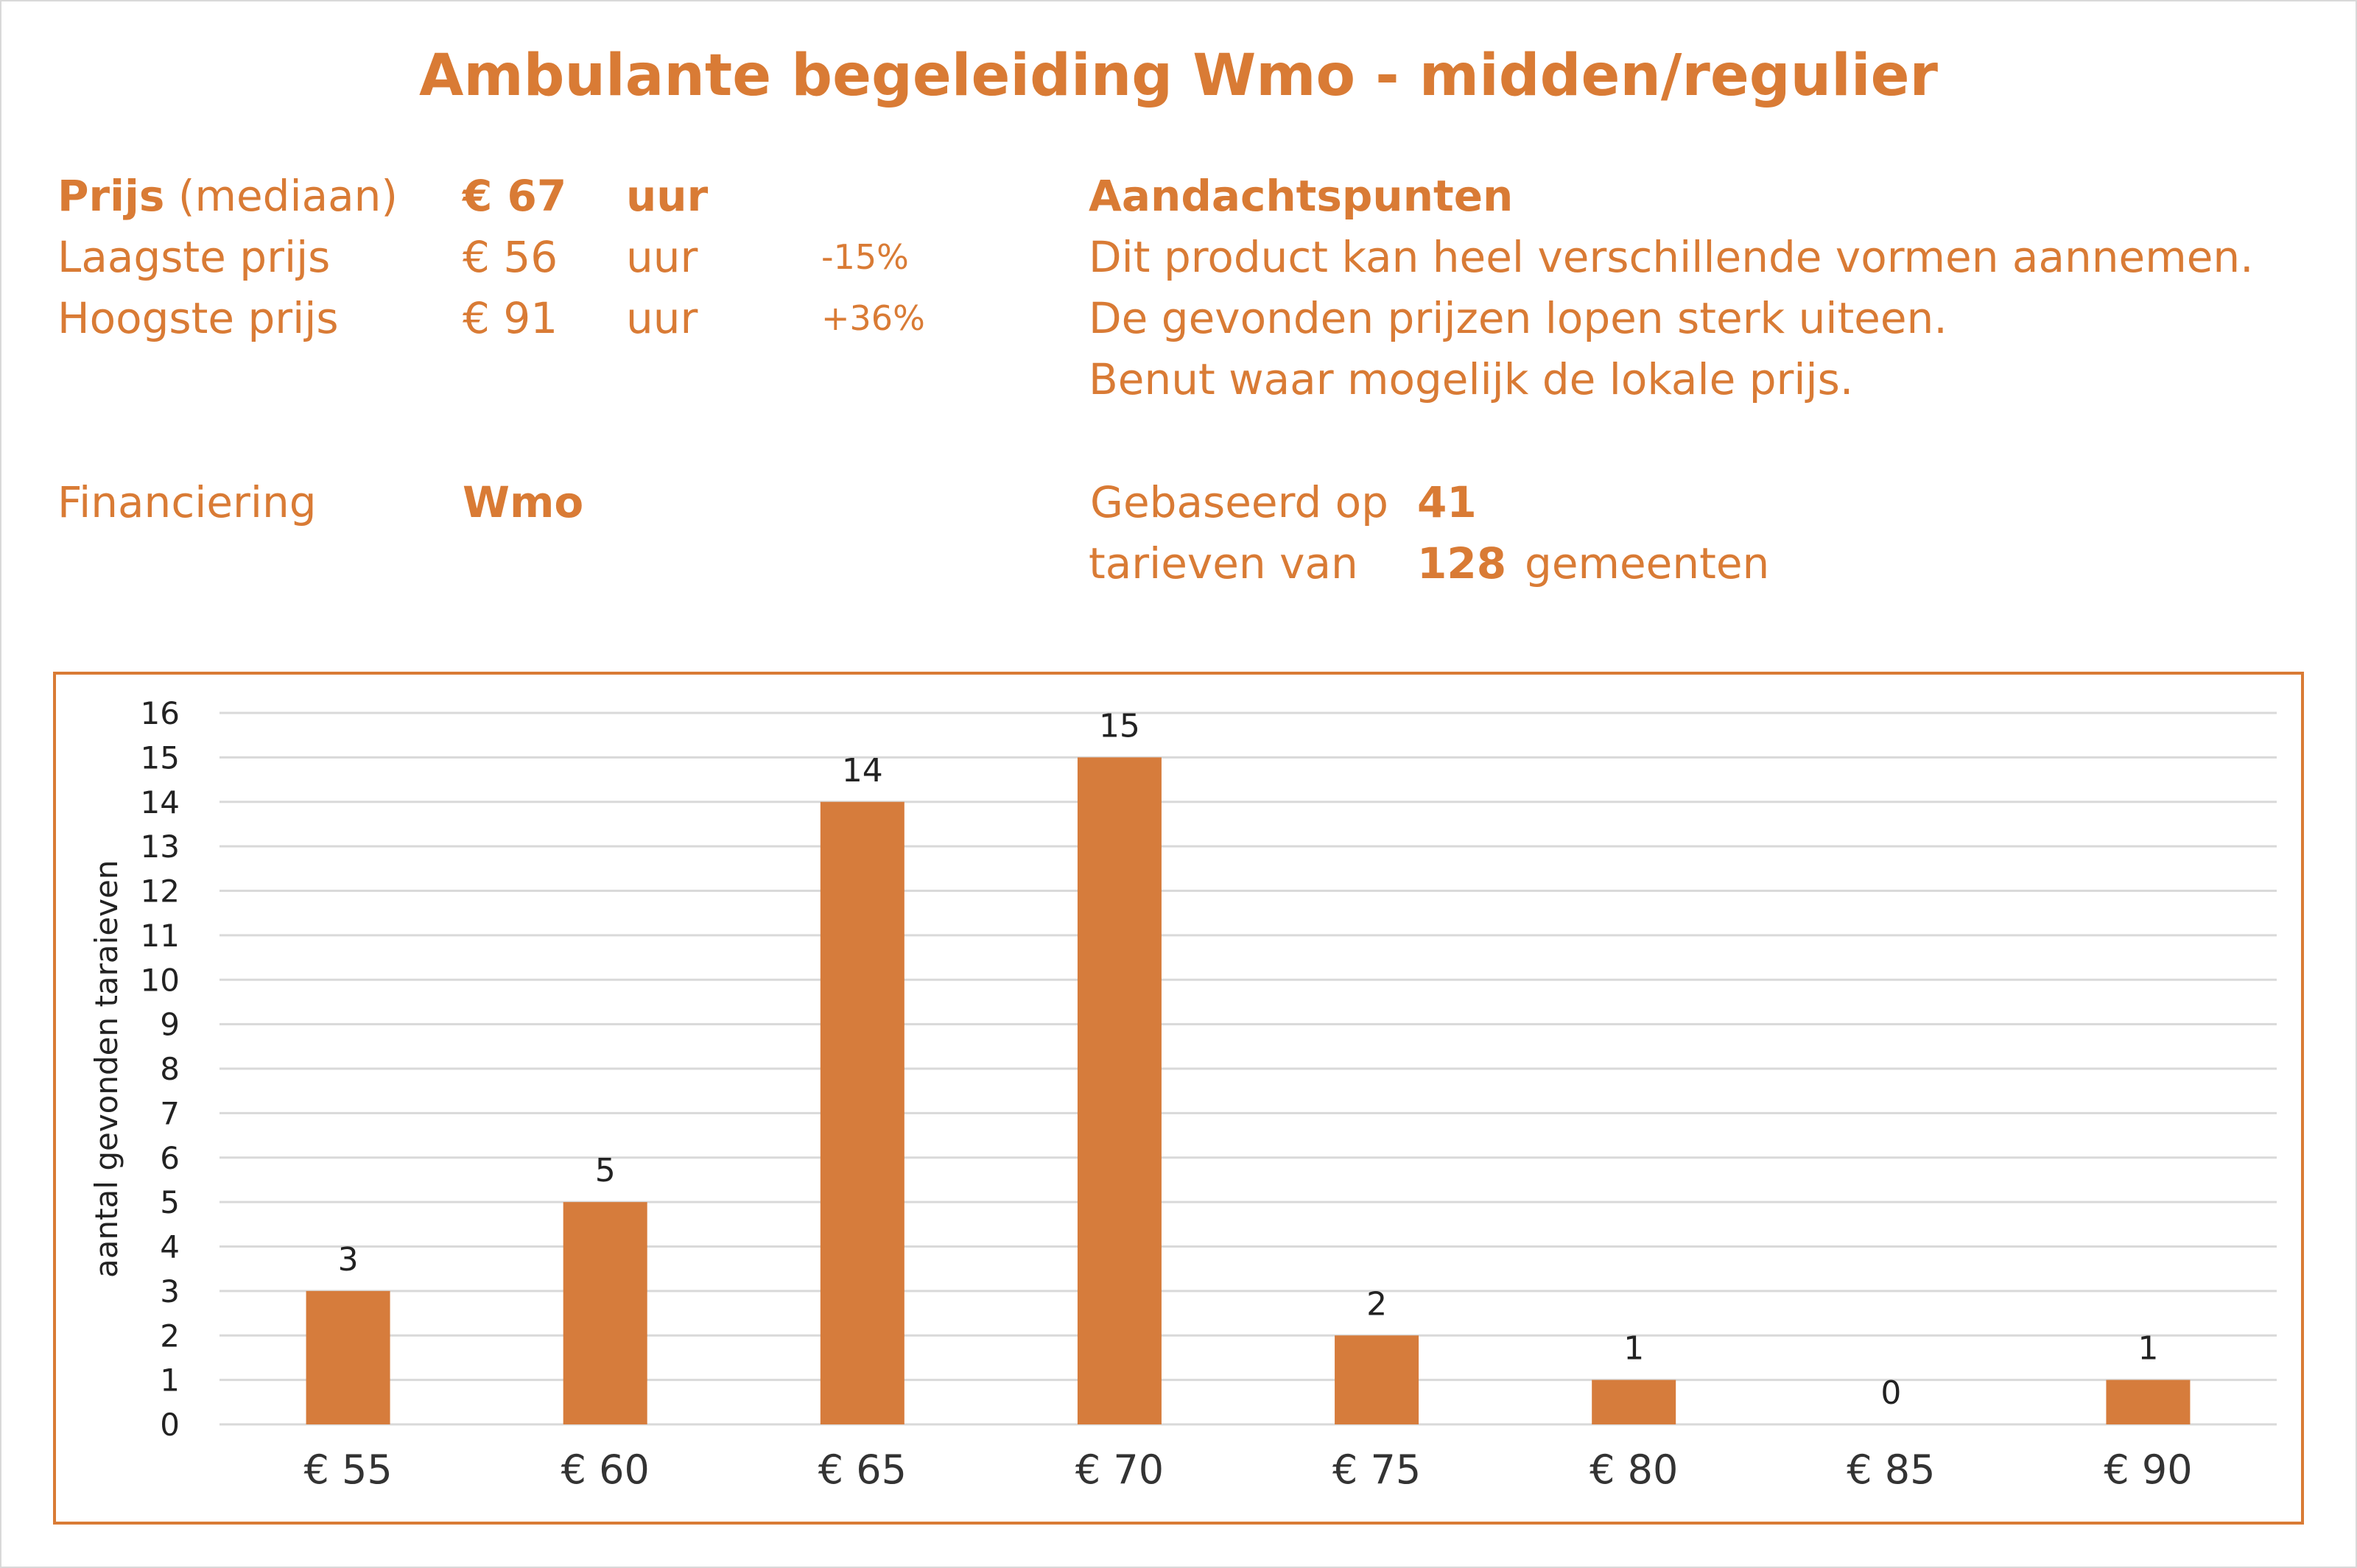 The width and height of the screenshot is (2357, 1568). I want to click on x-tick-label: € 70, so click(1119, 1469).